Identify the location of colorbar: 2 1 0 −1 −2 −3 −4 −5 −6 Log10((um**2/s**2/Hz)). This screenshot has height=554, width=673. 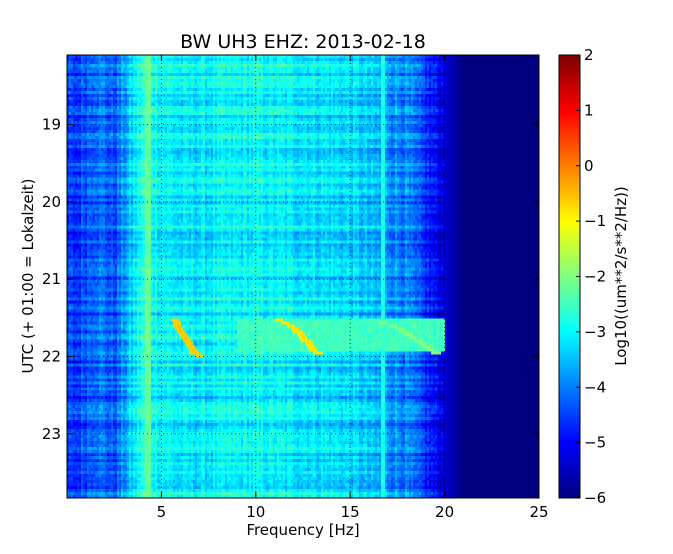
(594, 276).